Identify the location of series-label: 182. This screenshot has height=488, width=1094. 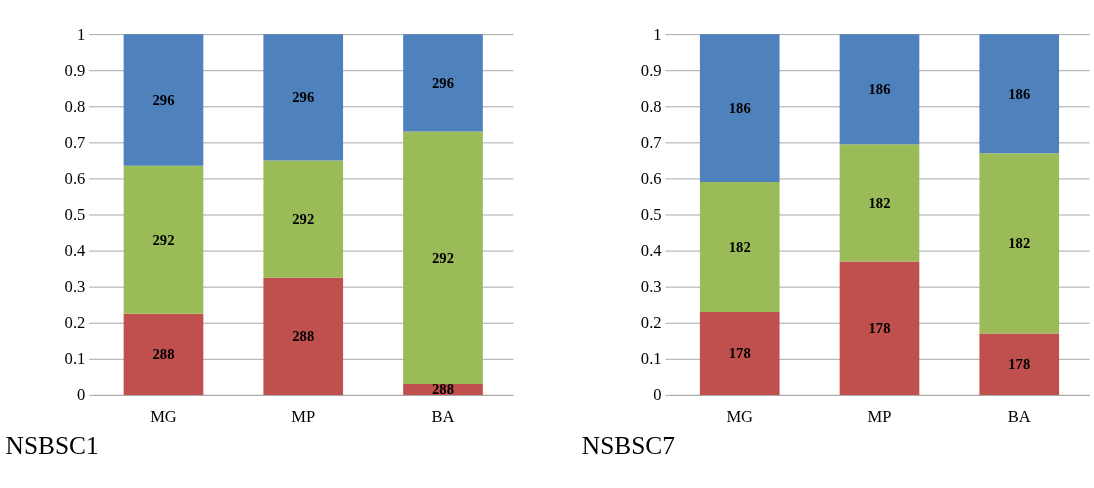
(739, 246).